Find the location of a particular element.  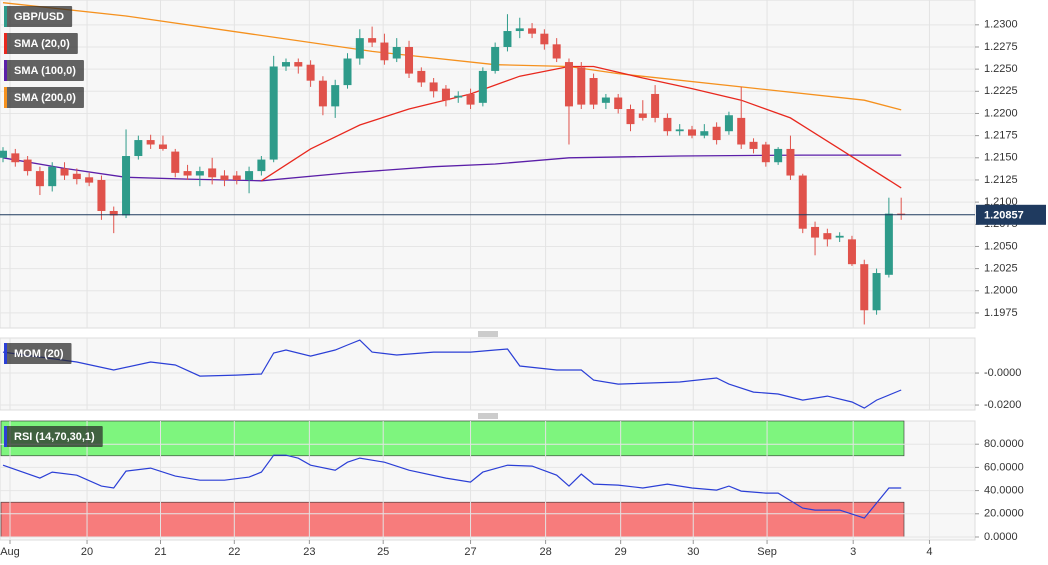

y-tick-label: 1.2150 is located at coordinates (1001, 158).